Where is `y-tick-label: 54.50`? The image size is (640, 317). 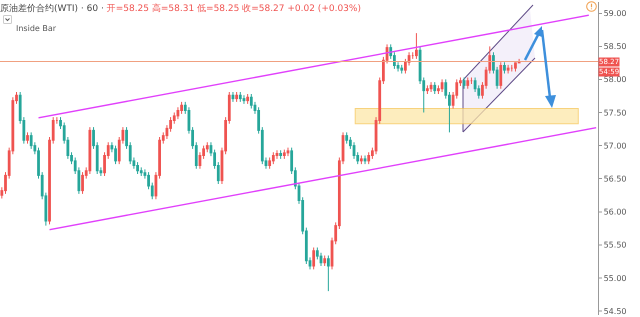
y-tick-label: 54.50 is located at coordinates (615, 311).